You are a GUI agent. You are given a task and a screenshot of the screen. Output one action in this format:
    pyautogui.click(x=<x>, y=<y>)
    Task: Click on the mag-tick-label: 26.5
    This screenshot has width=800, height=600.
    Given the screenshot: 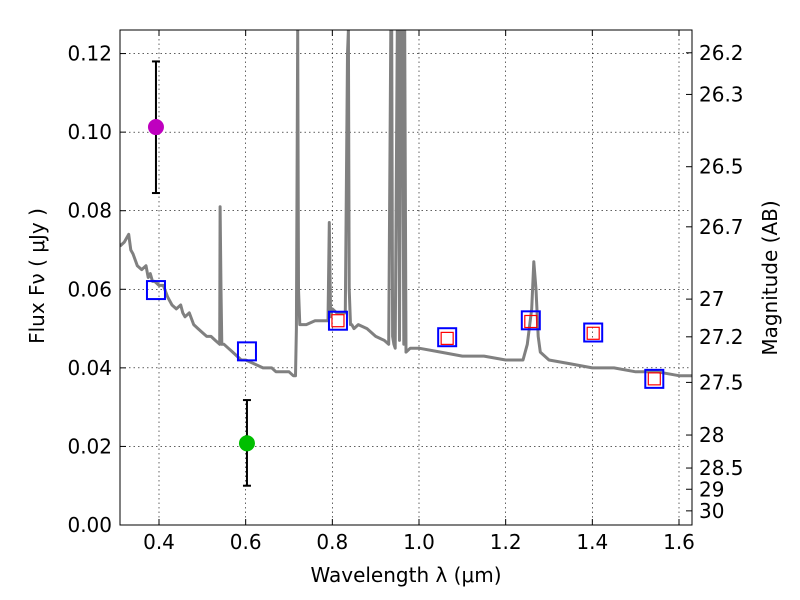 What is the action you would take?
    pyautogui.click(x=721, y=167)
    